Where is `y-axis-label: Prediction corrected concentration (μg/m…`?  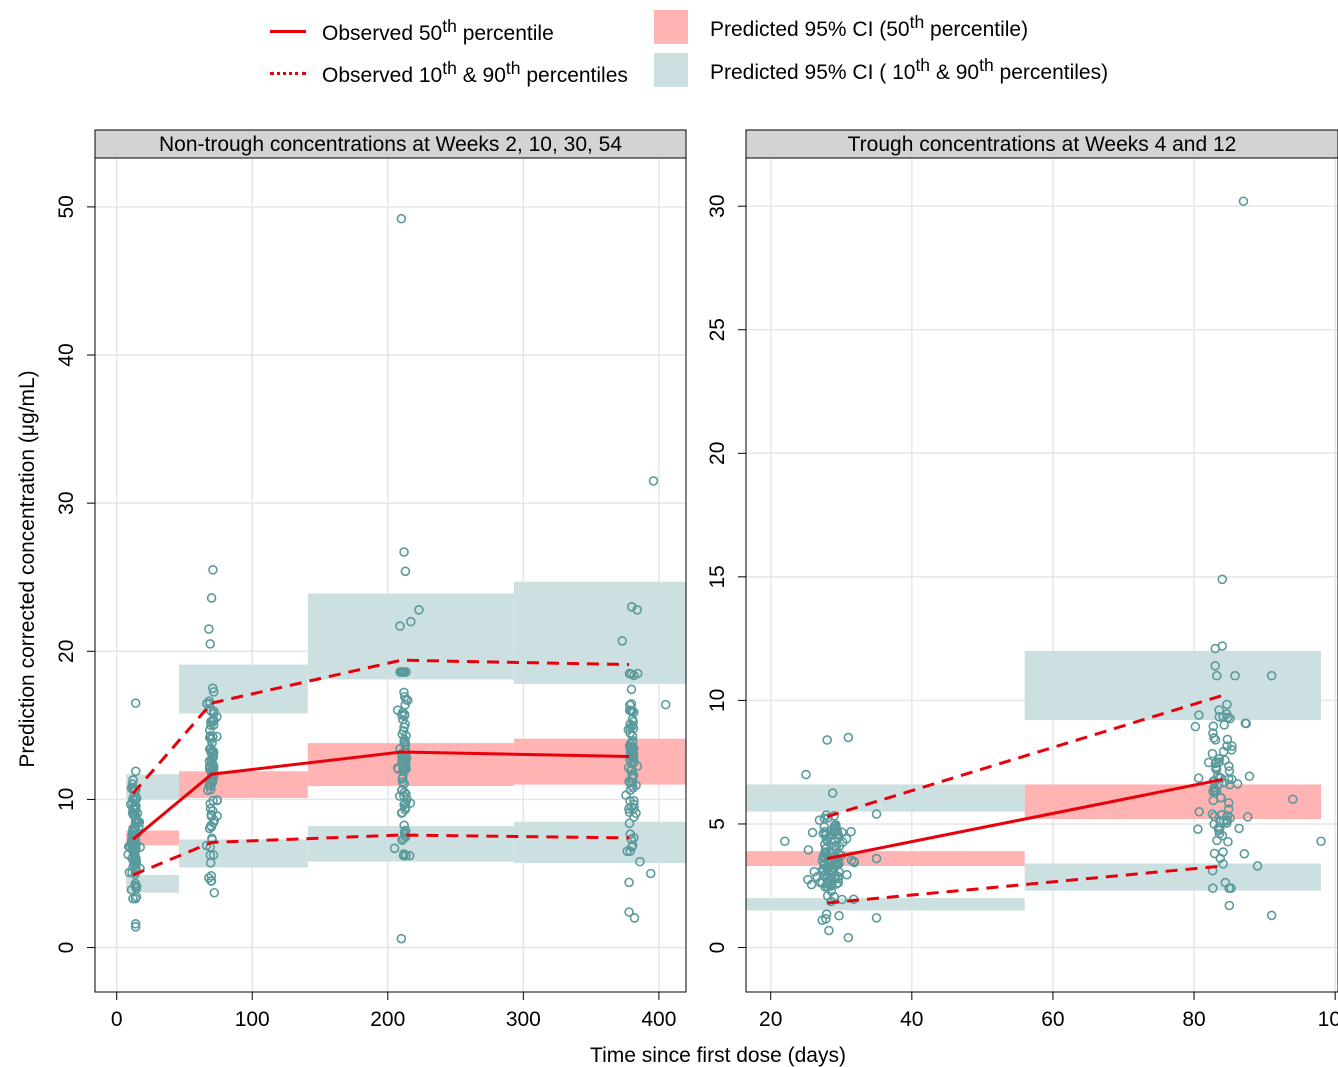
y-axis-label: Prediction corrected concentration (μg/m… is located at coordinates (27, 568).